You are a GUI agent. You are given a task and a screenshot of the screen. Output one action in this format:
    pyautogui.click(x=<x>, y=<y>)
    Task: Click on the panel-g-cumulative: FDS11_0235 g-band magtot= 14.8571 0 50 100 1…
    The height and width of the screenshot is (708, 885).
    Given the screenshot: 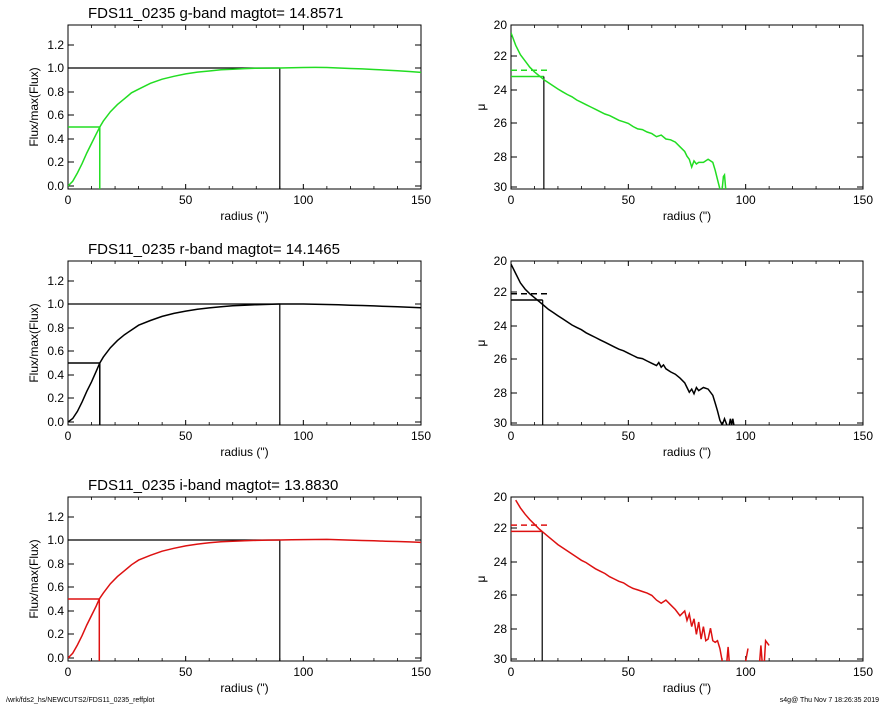 What is the action you would take?
    pyautogui.click(x=229, y=114)
    